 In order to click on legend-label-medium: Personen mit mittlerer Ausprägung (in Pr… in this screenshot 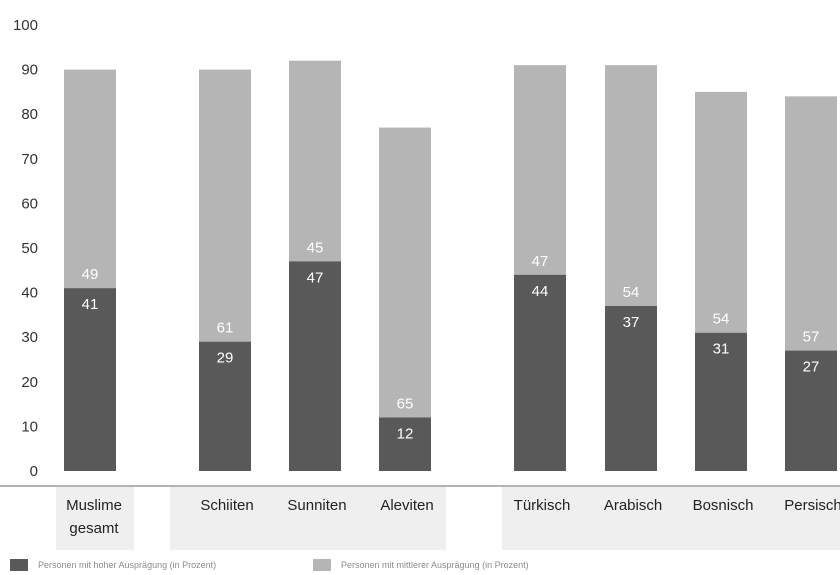, I will do `click(435, 565)`.